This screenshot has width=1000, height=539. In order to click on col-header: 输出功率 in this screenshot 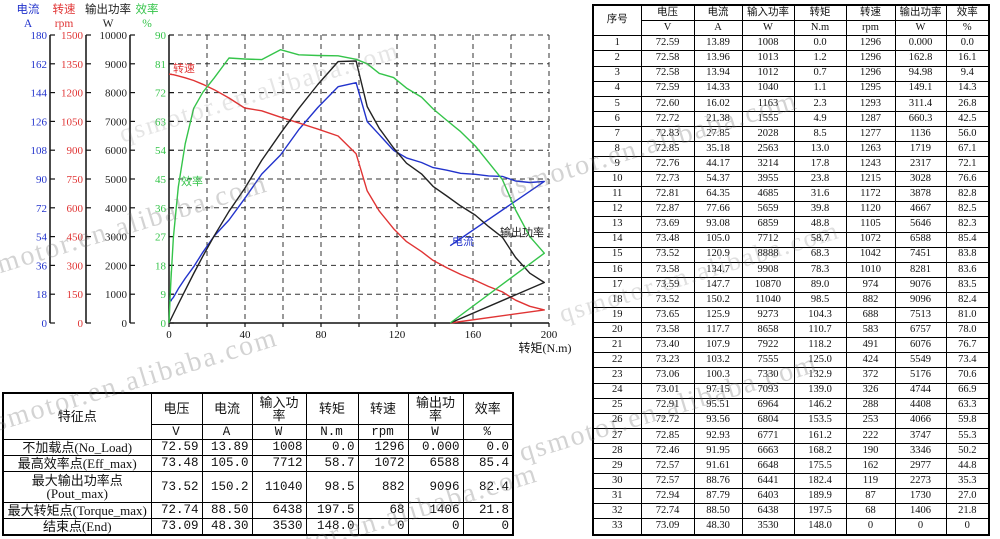, I will do `click(435, 408)`.